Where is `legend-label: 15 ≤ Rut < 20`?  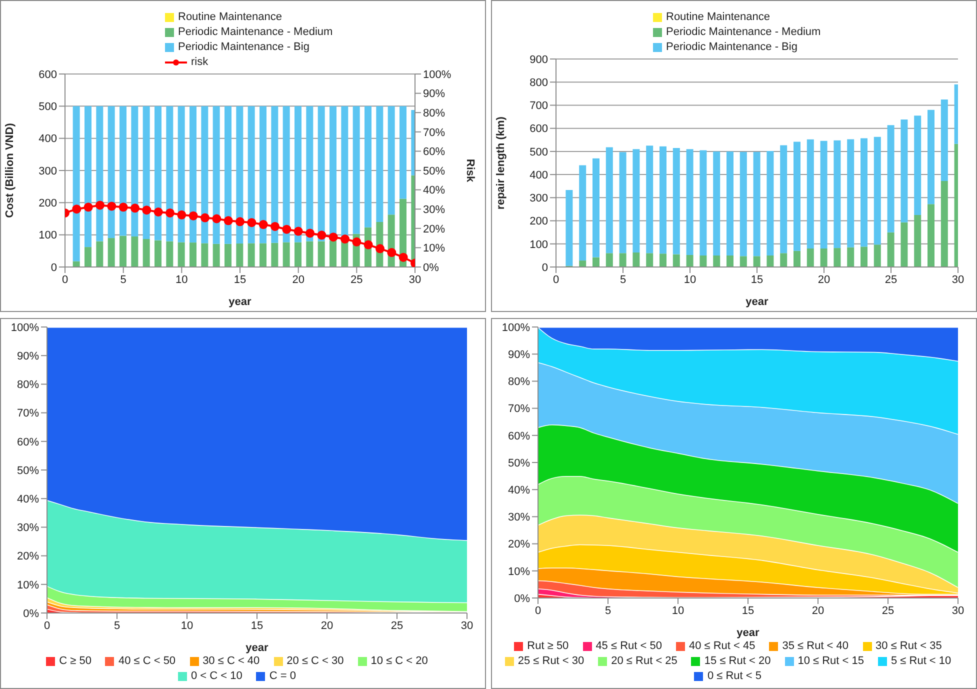 legend-label: 15 ≤ Rut < 20 is located at coordinates (737, 661).